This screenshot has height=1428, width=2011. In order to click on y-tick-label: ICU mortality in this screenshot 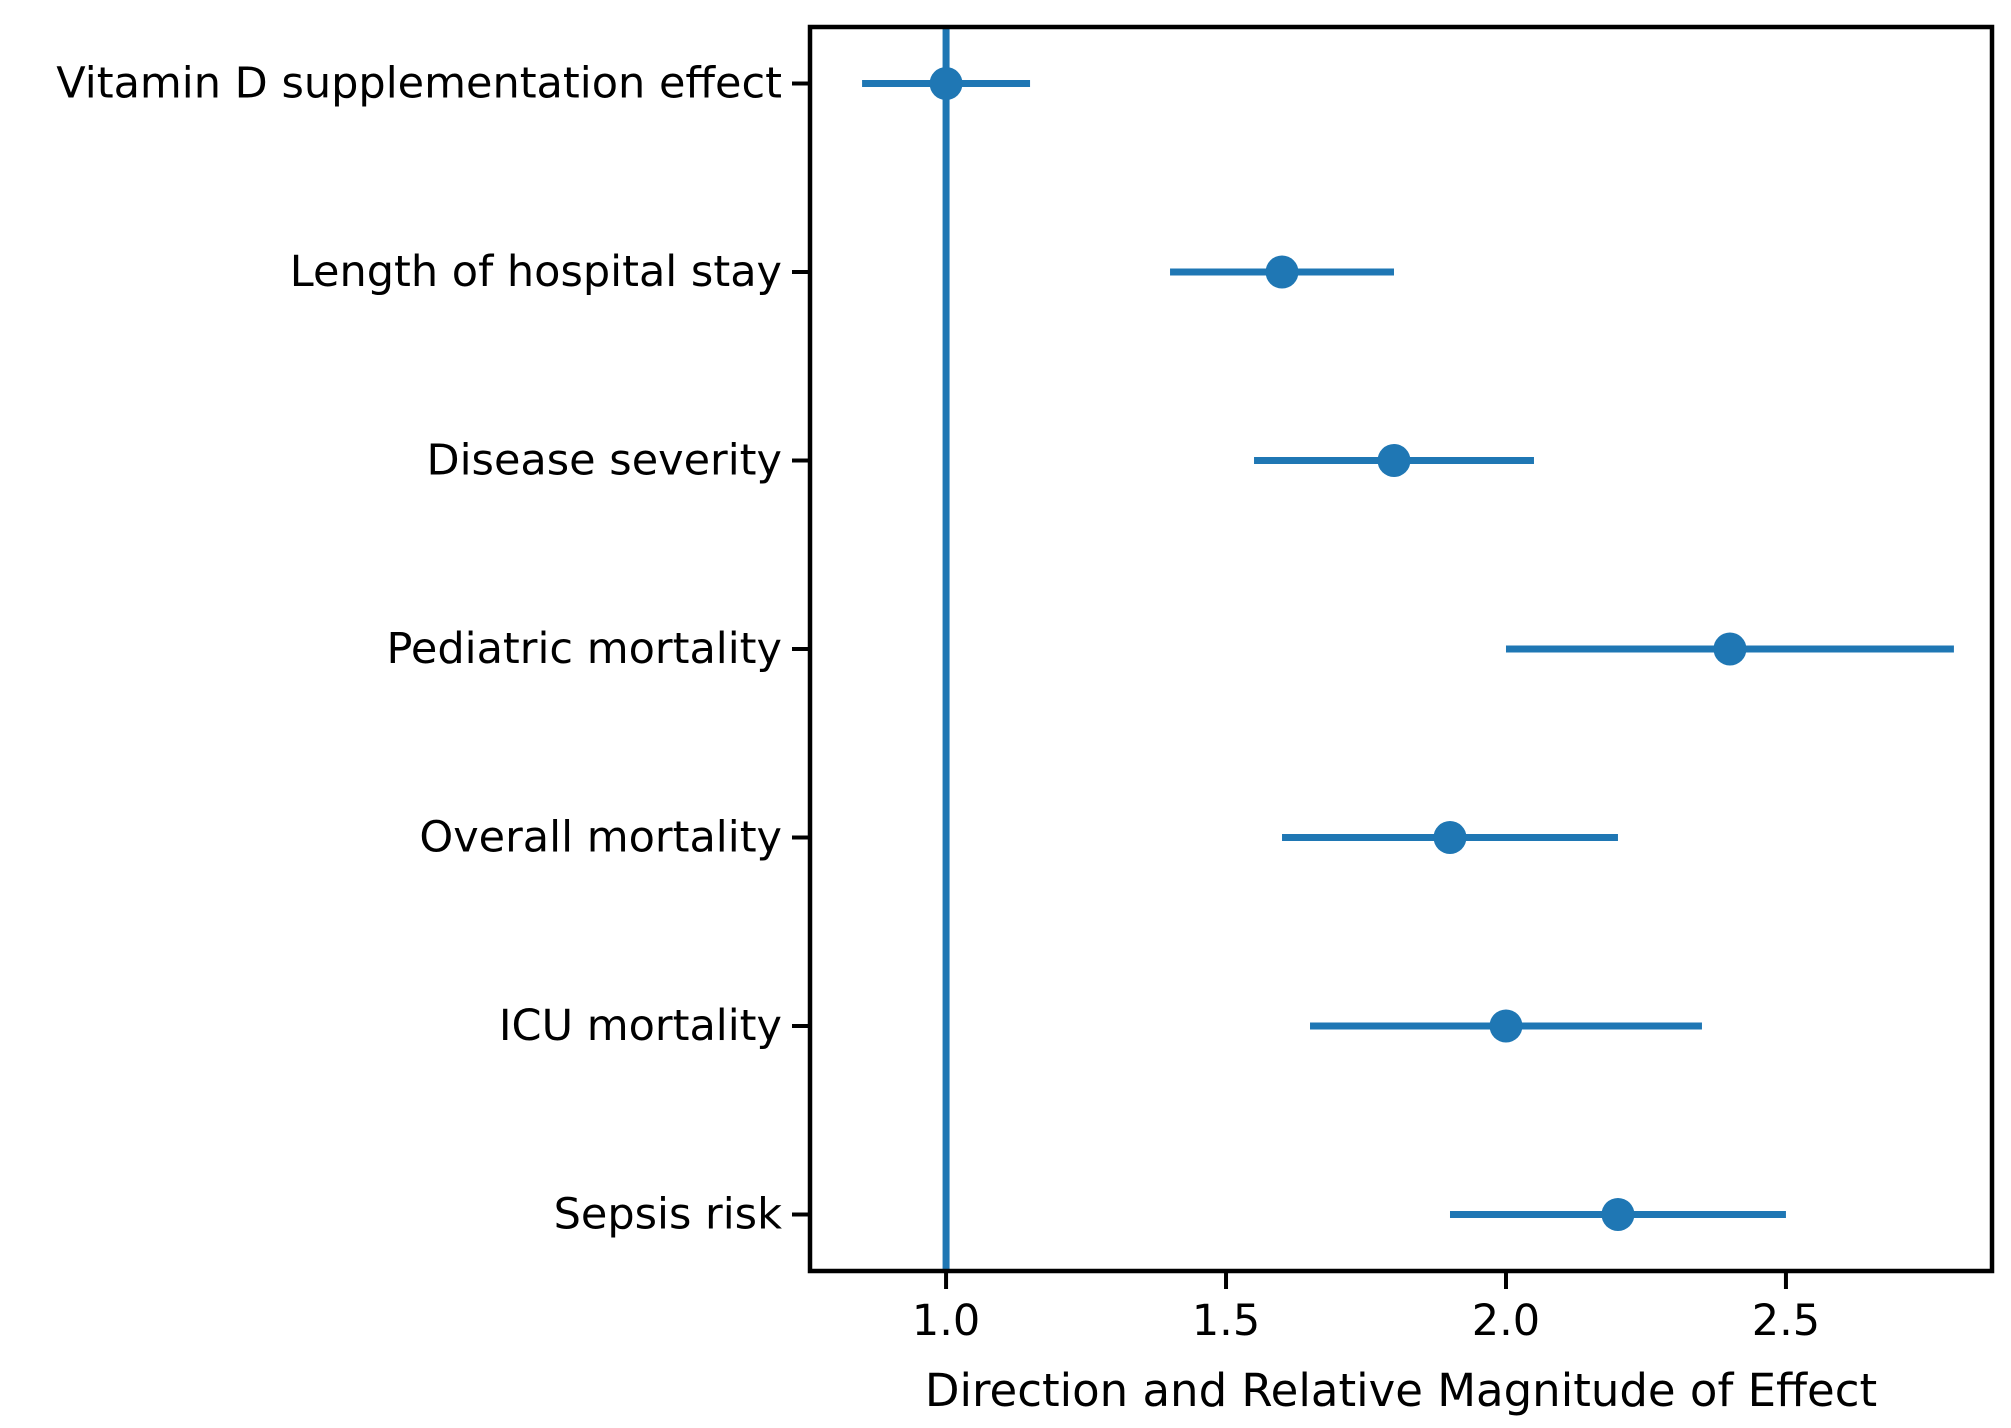, I will do `click(640, 1026)`.